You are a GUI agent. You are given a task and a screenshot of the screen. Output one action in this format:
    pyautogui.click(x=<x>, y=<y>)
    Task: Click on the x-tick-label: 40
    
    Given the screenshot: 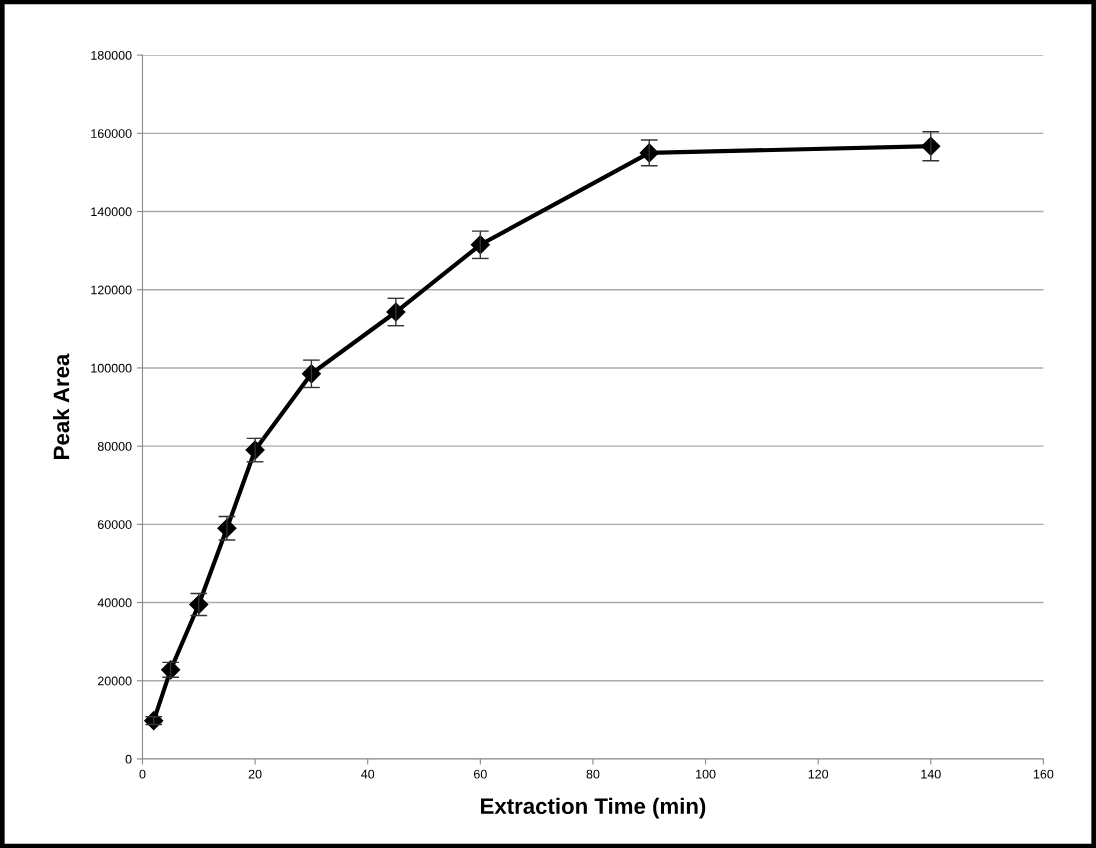 What is the action you would take?
    pyautogui.click(x=368, y=774)
    